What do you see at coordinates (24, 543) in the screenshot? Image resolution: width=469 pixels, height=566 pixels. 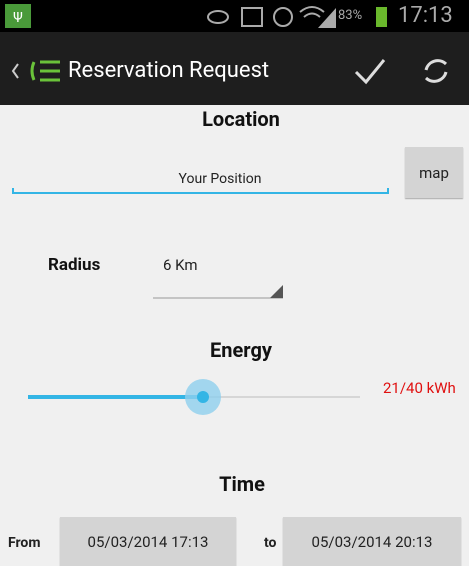 I see `from-label: From` at bounding box center [24, 543].